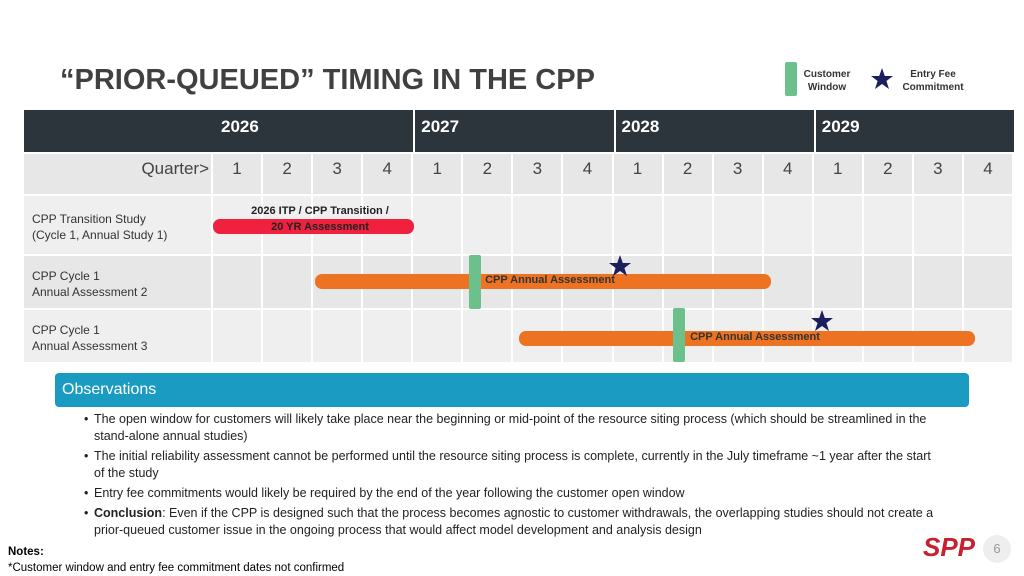 This screenshot has width=1024, height=576. What do you see at coordinates (640, 126) in the screenshot?
I see `year-label: 2028` at bounding box center [640, 126].